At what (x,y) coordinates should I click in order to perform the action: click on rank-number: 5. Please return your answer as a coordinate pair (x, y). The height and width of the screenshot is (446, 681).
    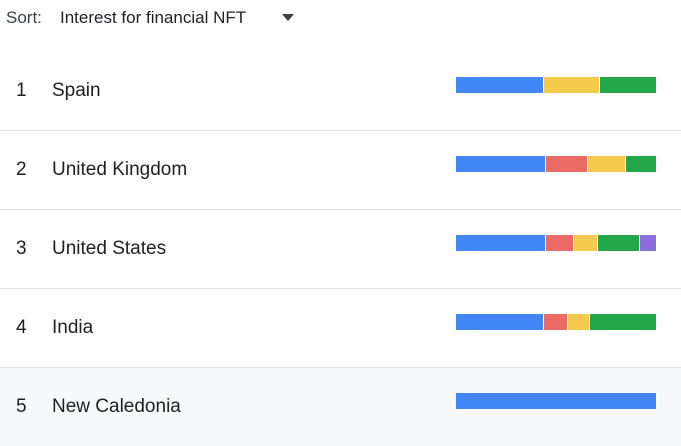
    Looking at the image, I should click on (21, 406).